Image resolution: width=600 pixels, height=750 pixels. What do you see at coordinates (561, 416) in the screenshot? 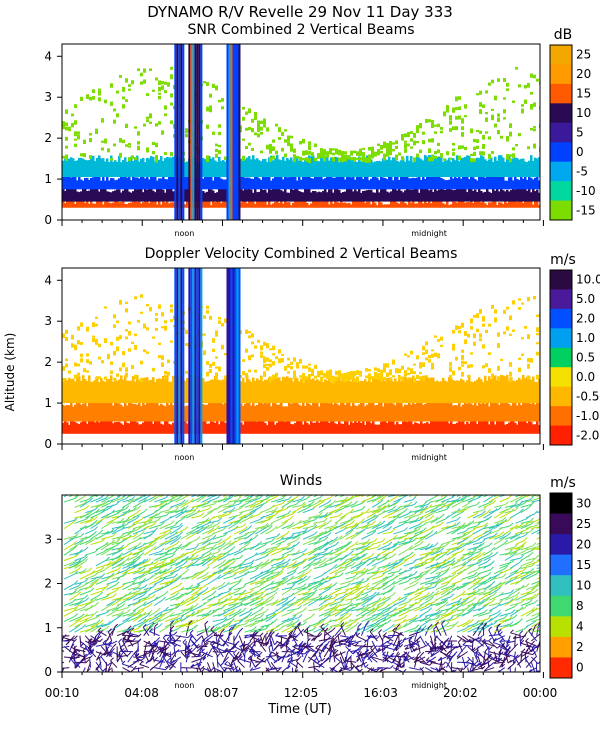
I see `colorbar-swatch` at bounding box center [561, 416].